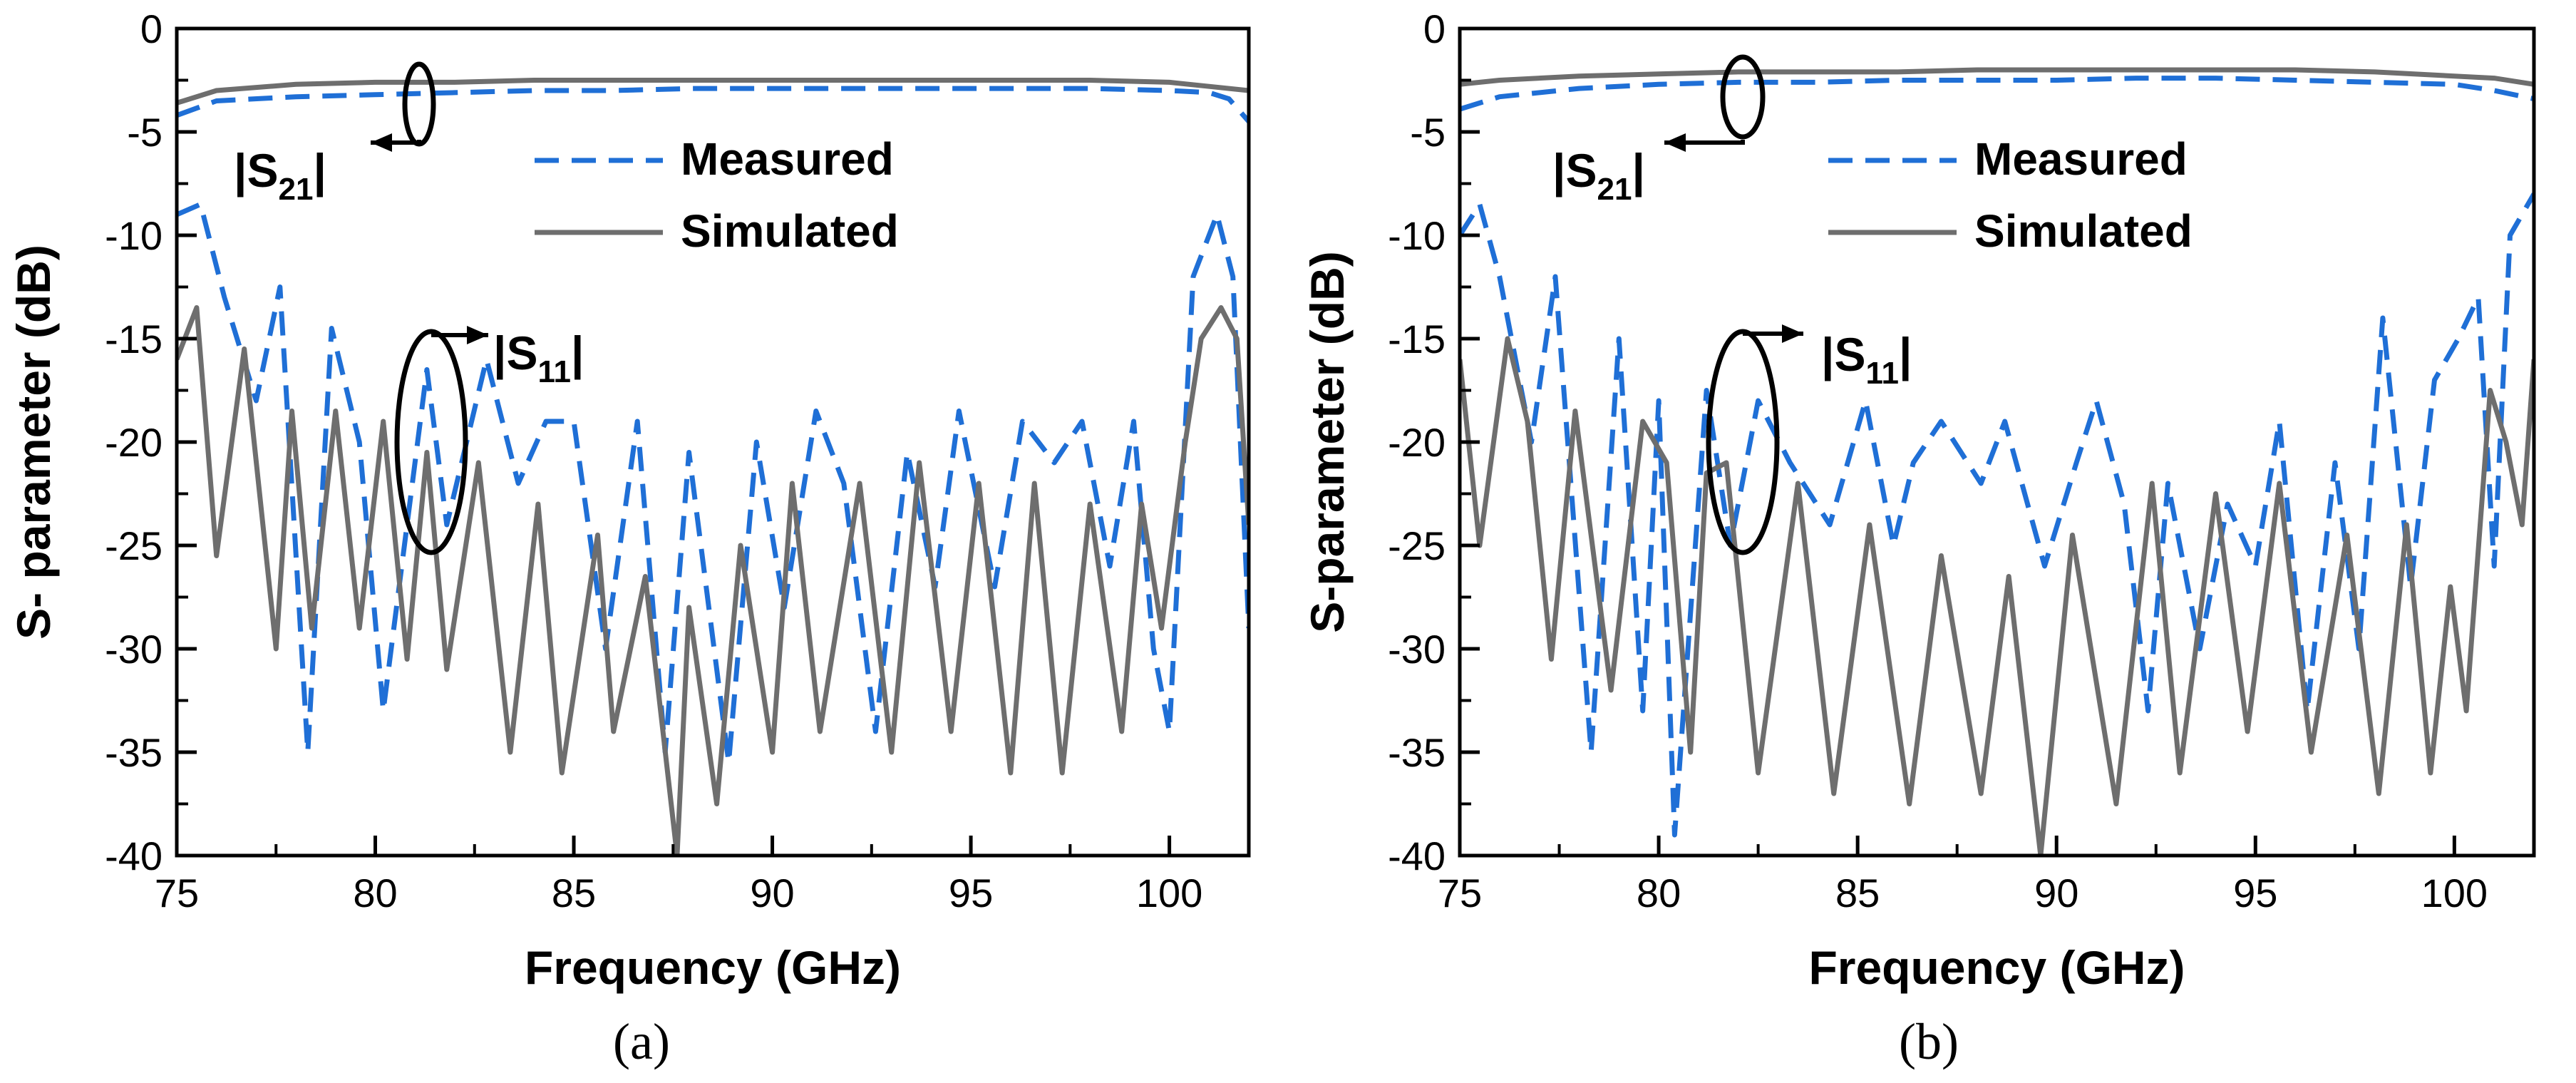 The image size is (2576, 1083). I want to click on s21-arrow-line, so click(1704, 142).